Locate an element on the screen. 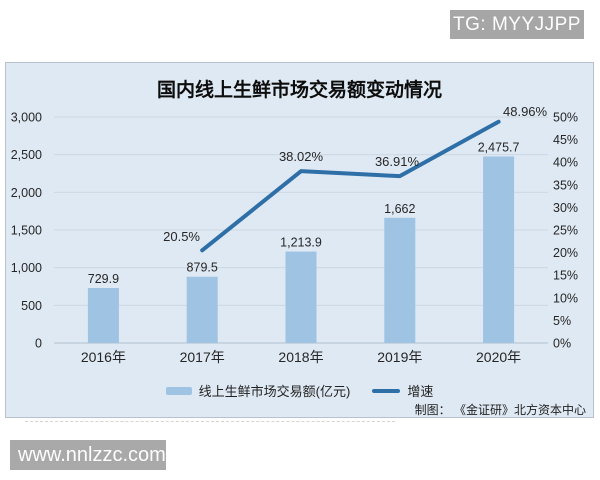 The width and height of the screenshot is (600, 480). attribution: 制图： 《金证研》北方资本中心 is located at coordinates (500, 410).